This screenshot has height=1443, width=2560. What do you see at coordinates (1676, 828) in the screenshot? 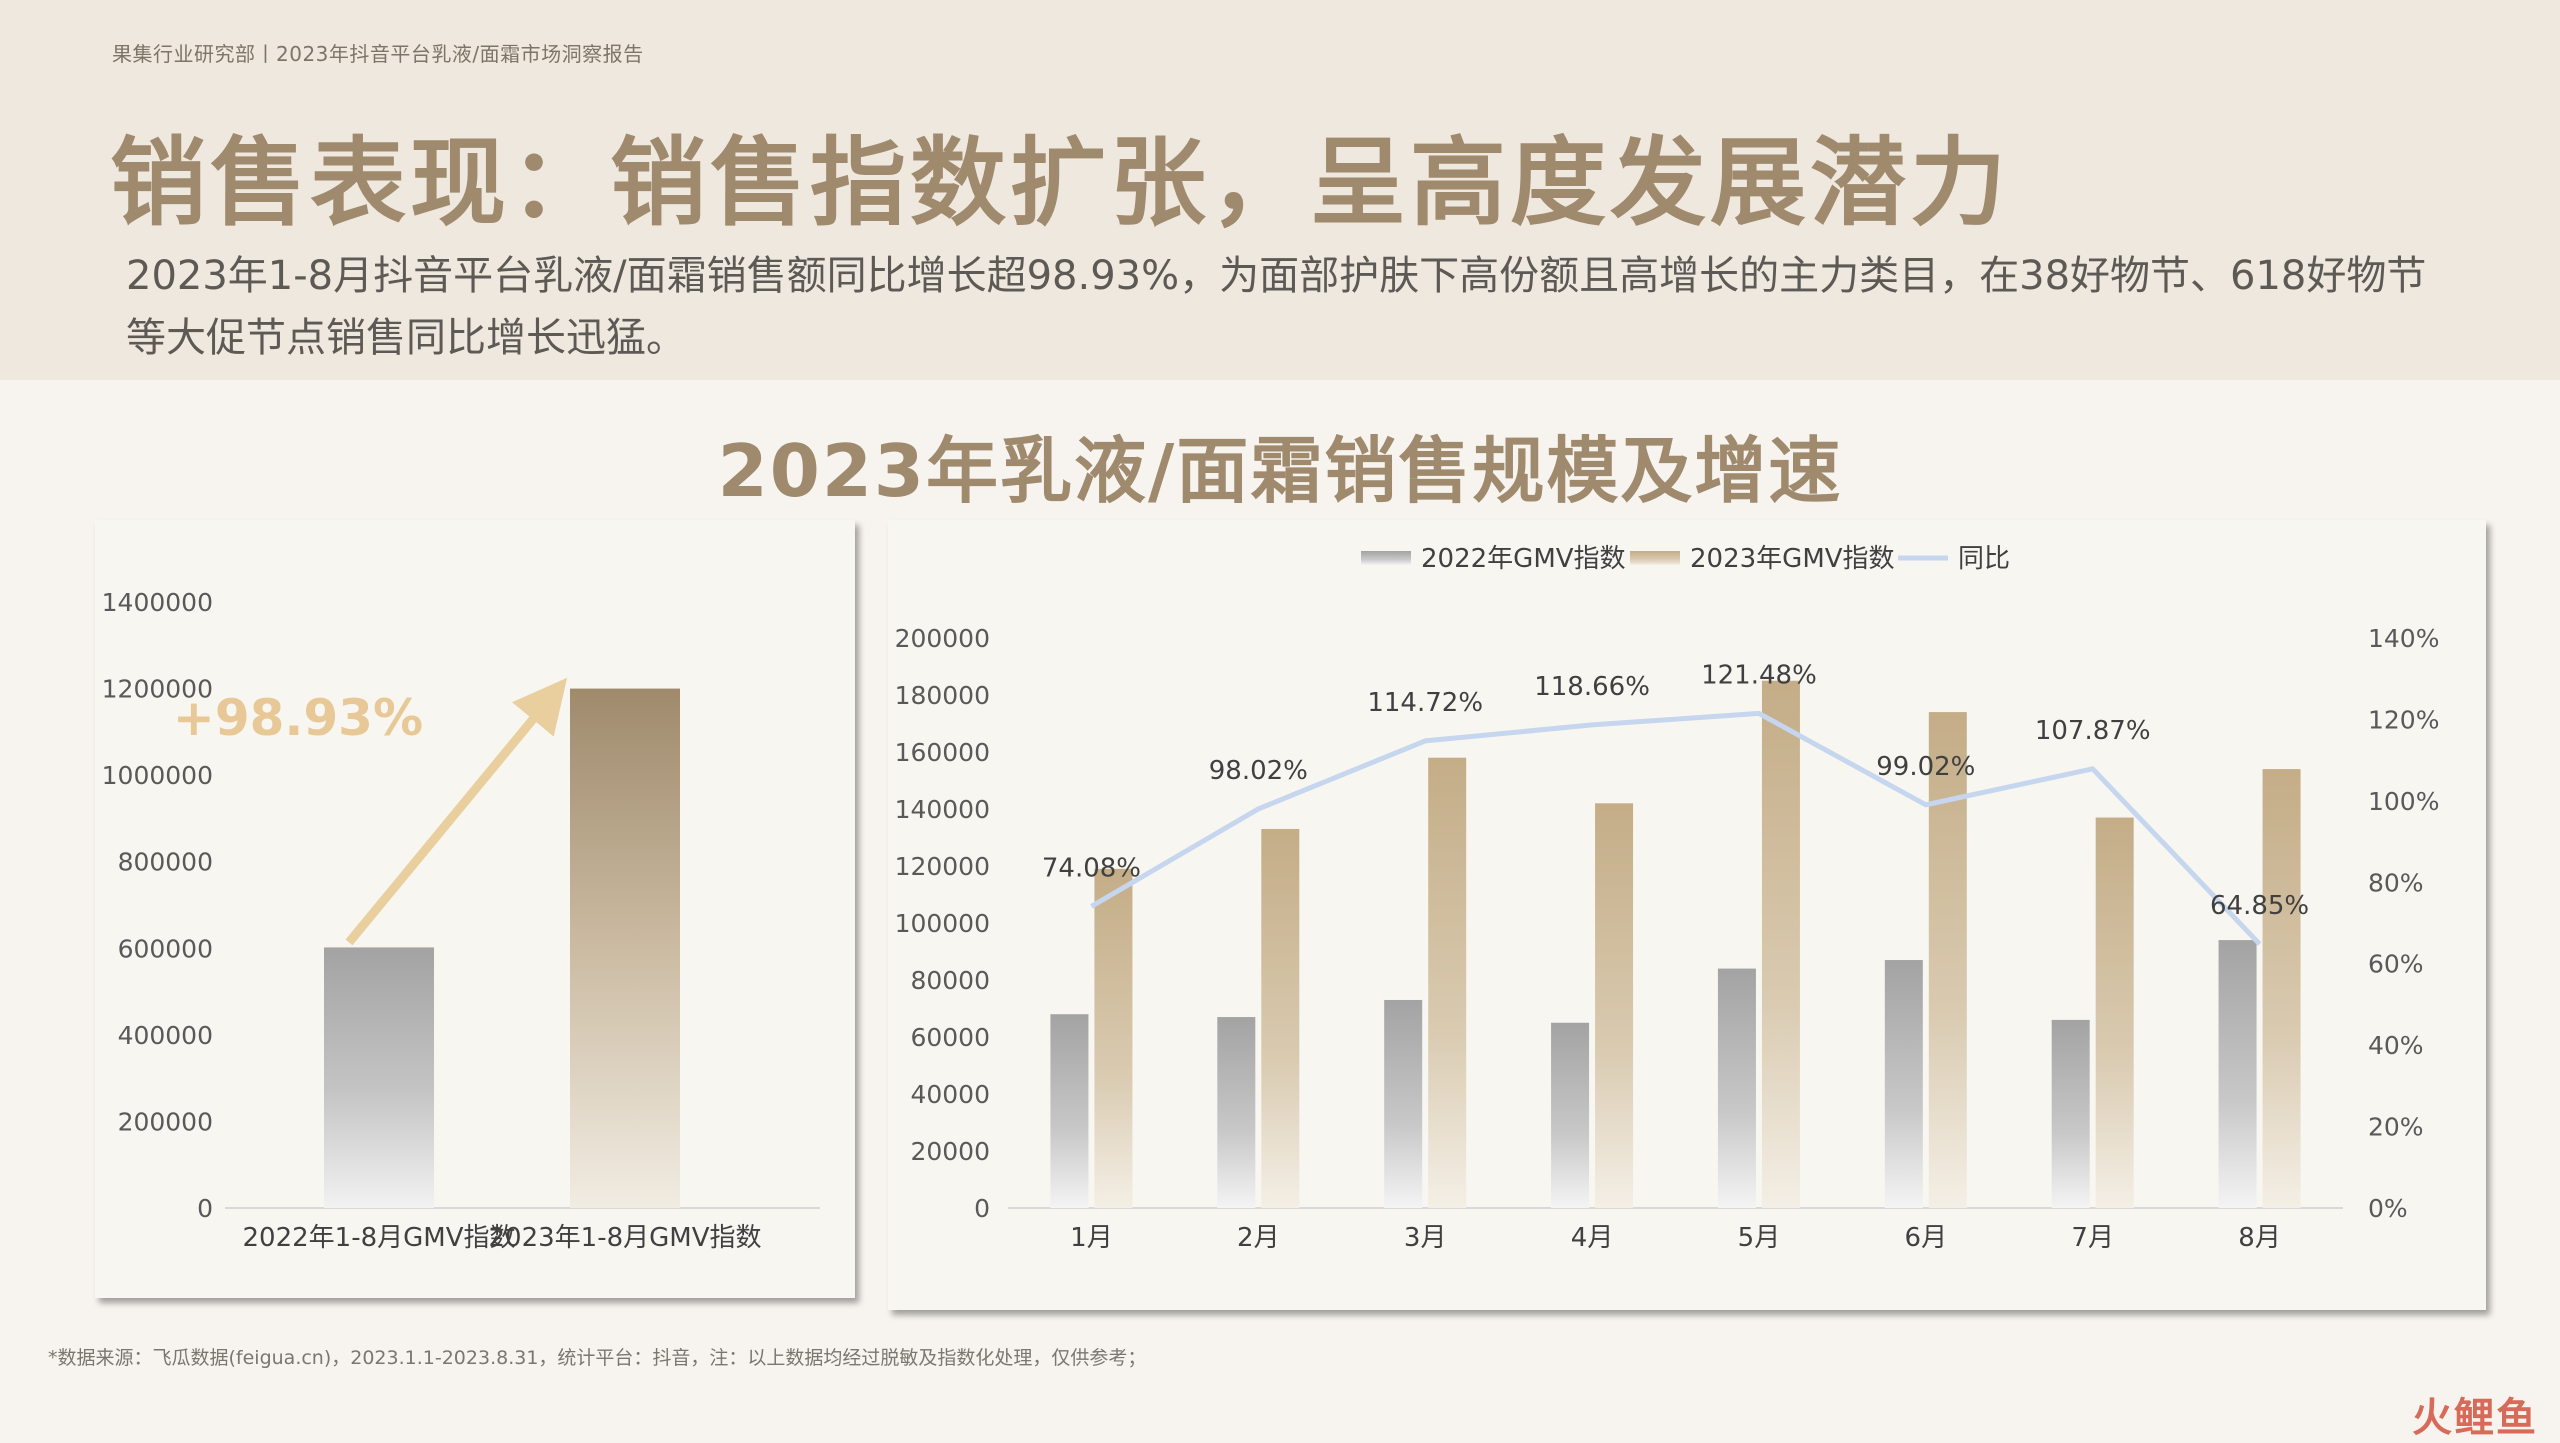
I see `yoy-line` at bounding box center [1676, 828].